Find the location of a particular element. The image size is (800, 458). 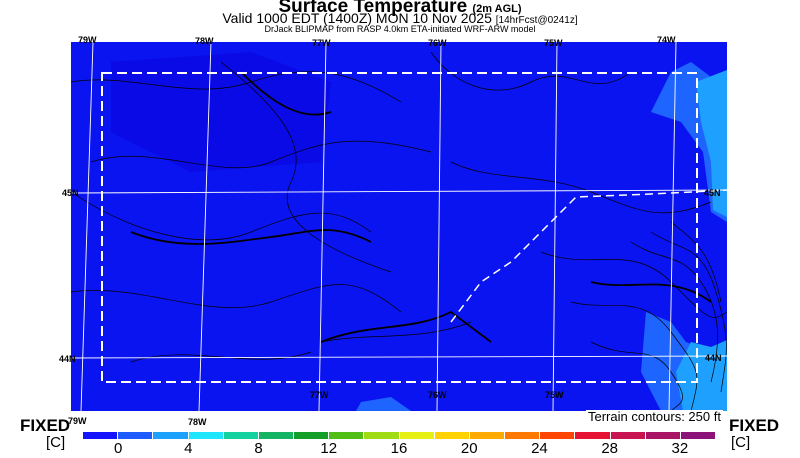

color-scale-label: 12 is located at coordinates (329, 448).